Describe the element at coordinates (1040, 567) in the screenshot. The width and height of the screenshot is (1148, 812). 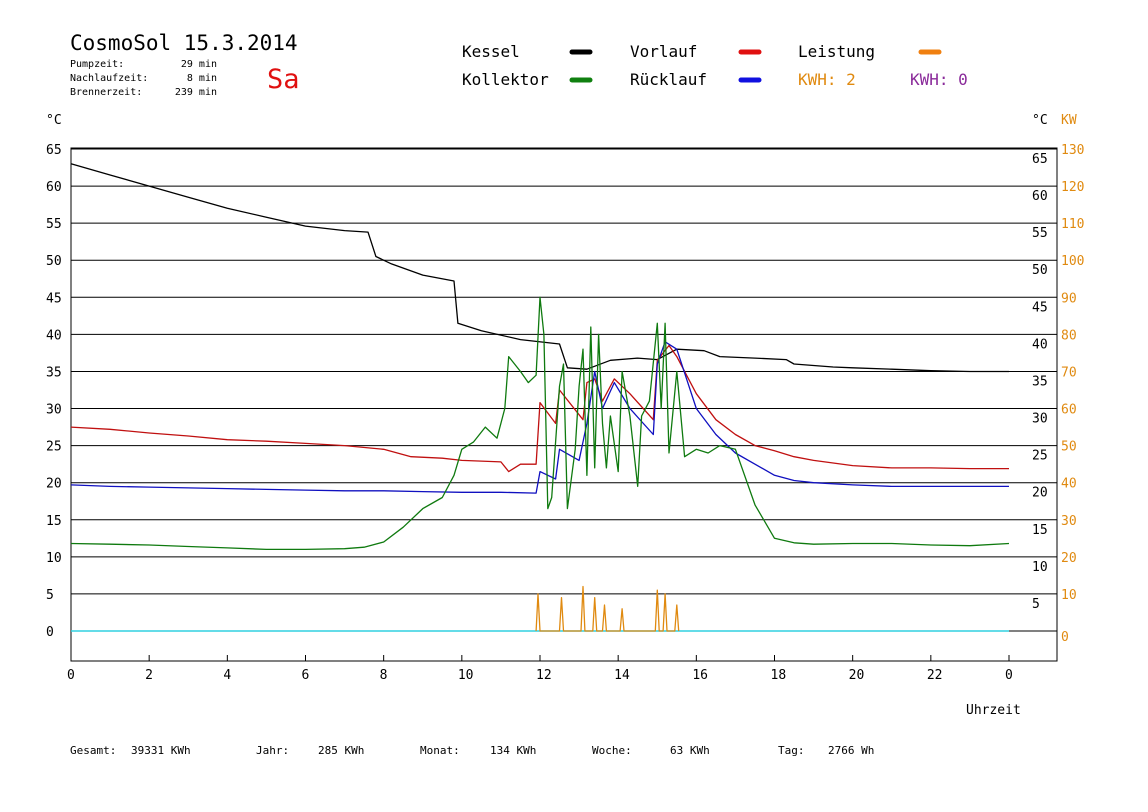
I see `right-tick-label: 10` at that location.